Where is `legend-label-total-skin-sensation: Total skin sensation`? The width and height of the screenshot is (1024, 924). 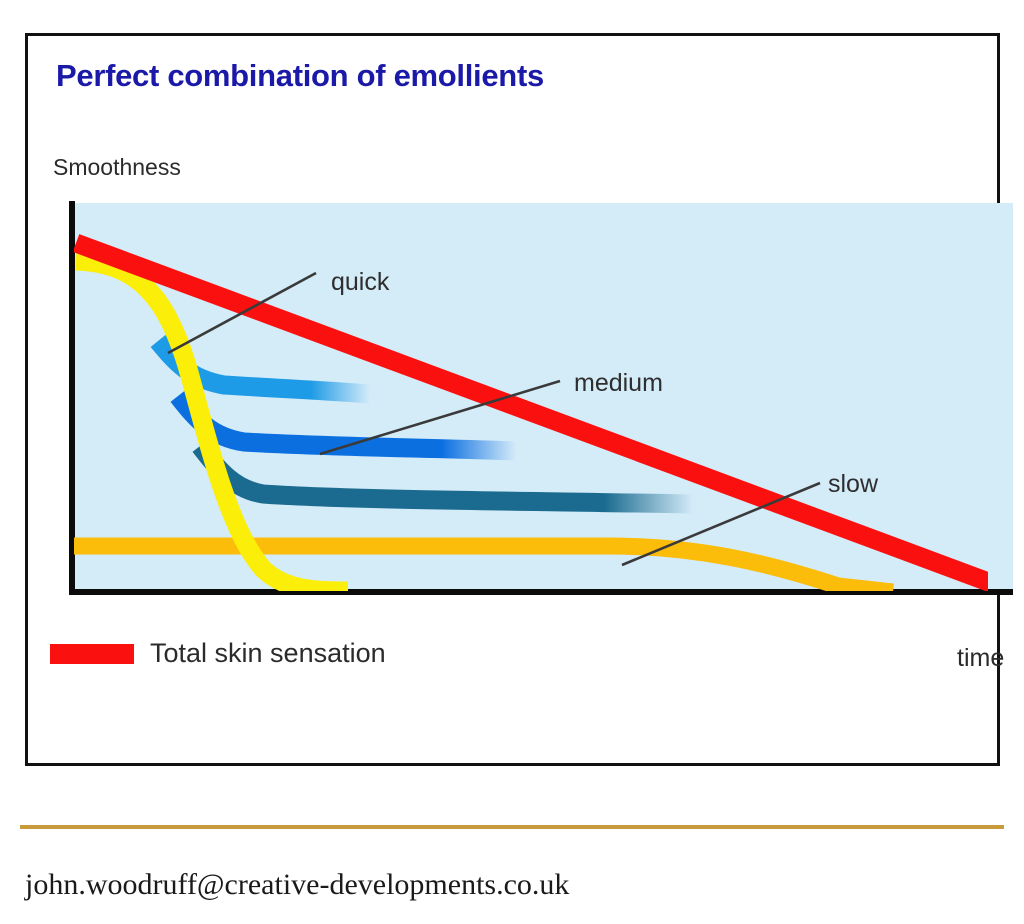 legend-label-total-skin-sensation: Total skin sensation is located at coordinates (268, 653).